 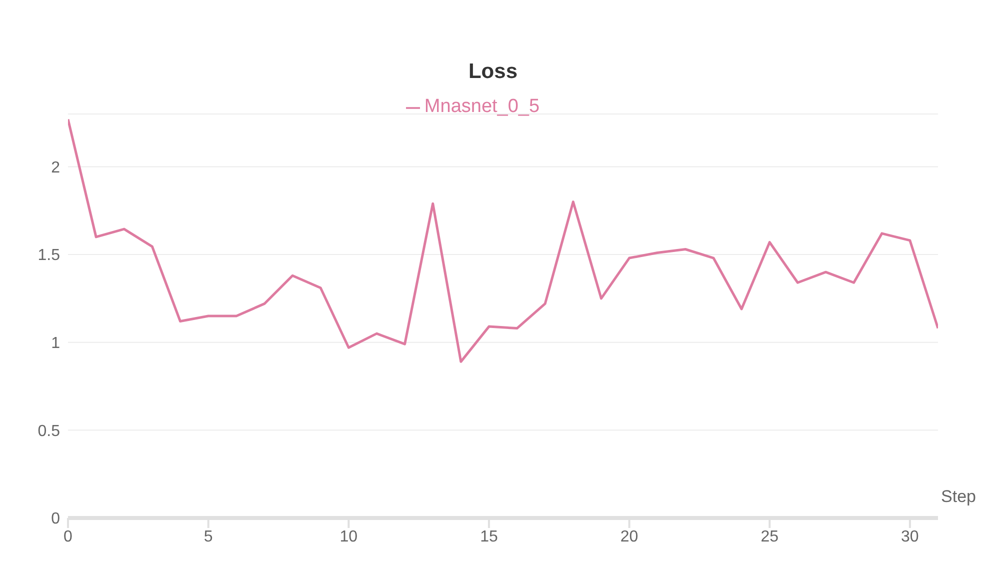 What do you see at coordinates (769, 537) in the screenshot?
I see `x-tick-label: 25` at bounding box center [769, 537].